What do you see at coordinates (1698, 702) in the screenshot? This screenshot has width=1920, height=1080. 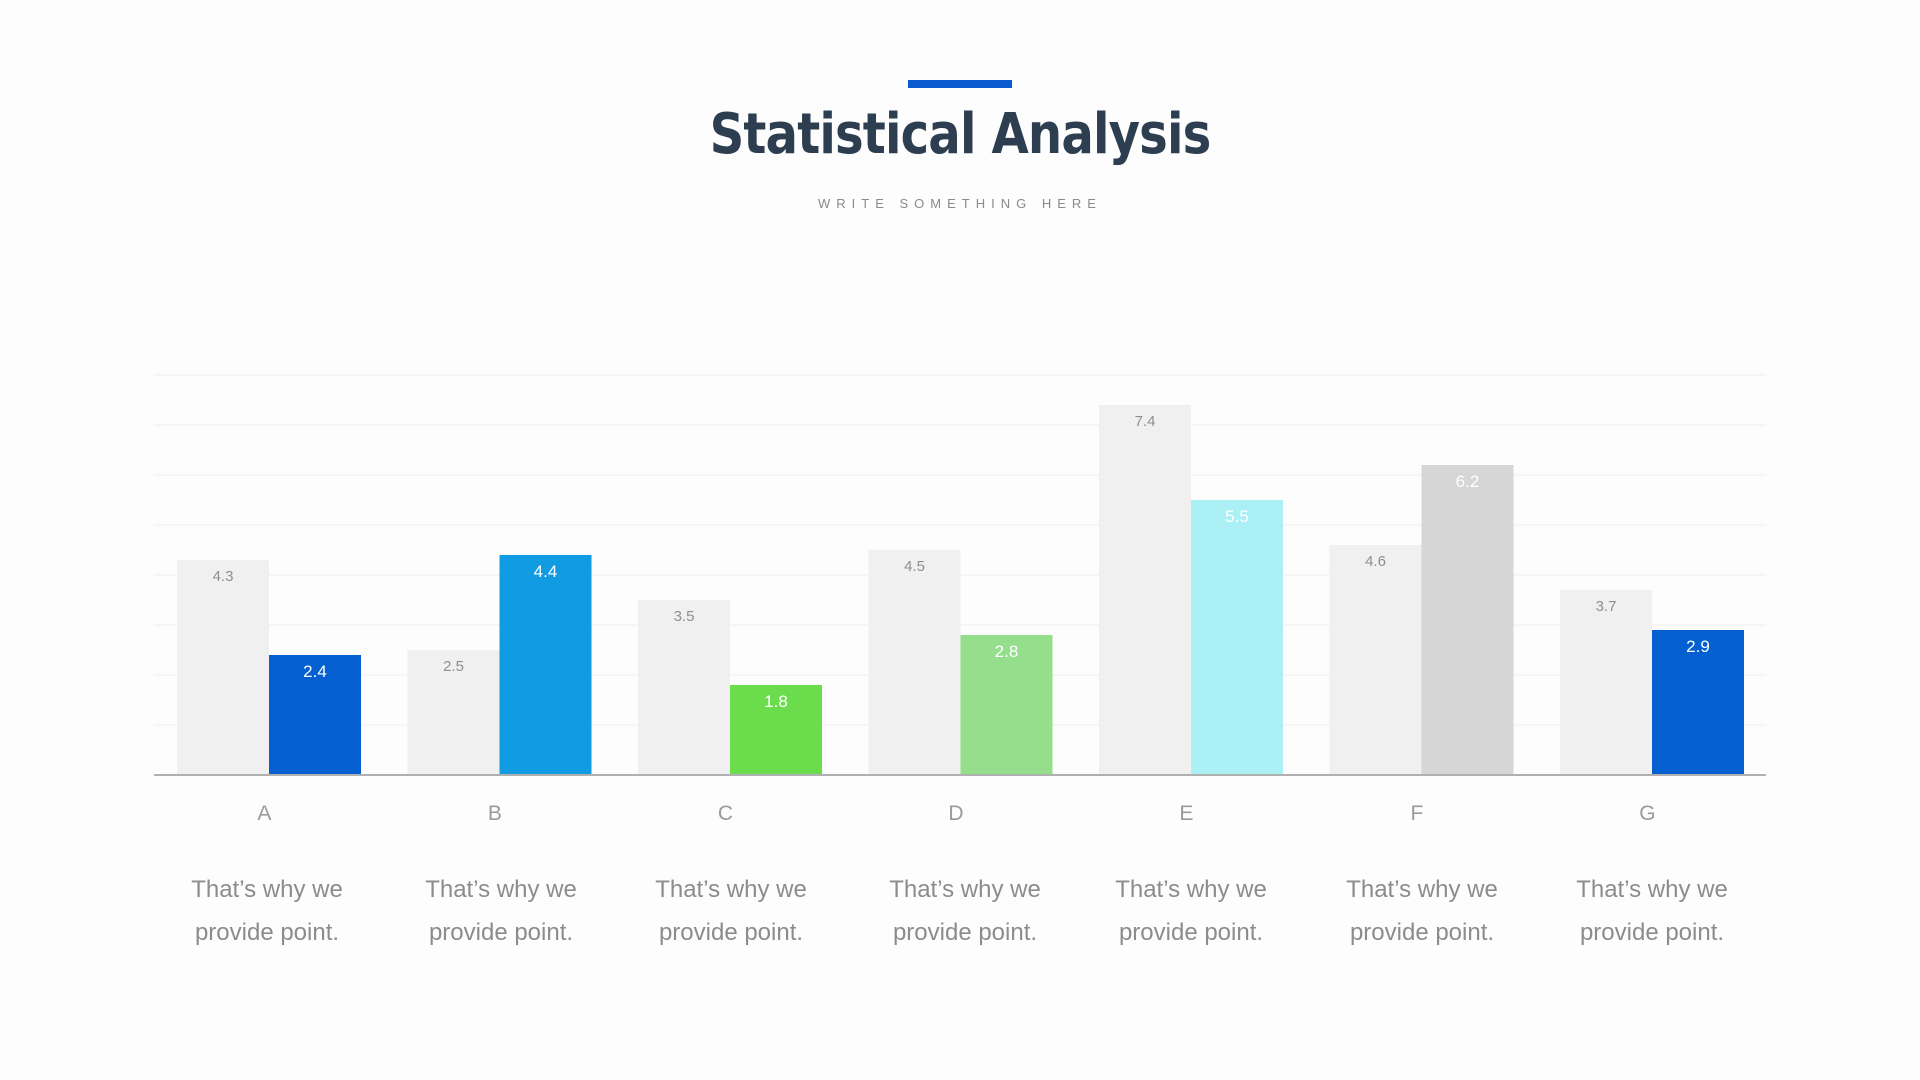 I see `bar-highlight-g` at bounding box center [1698, 702].